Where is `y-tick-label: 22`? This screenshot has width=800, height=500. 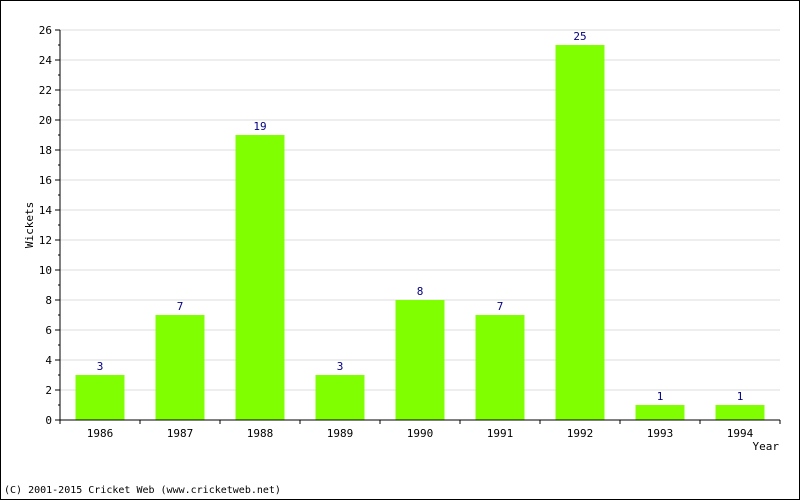 y-tick-label: 22 is located at coordinates (45, 90).